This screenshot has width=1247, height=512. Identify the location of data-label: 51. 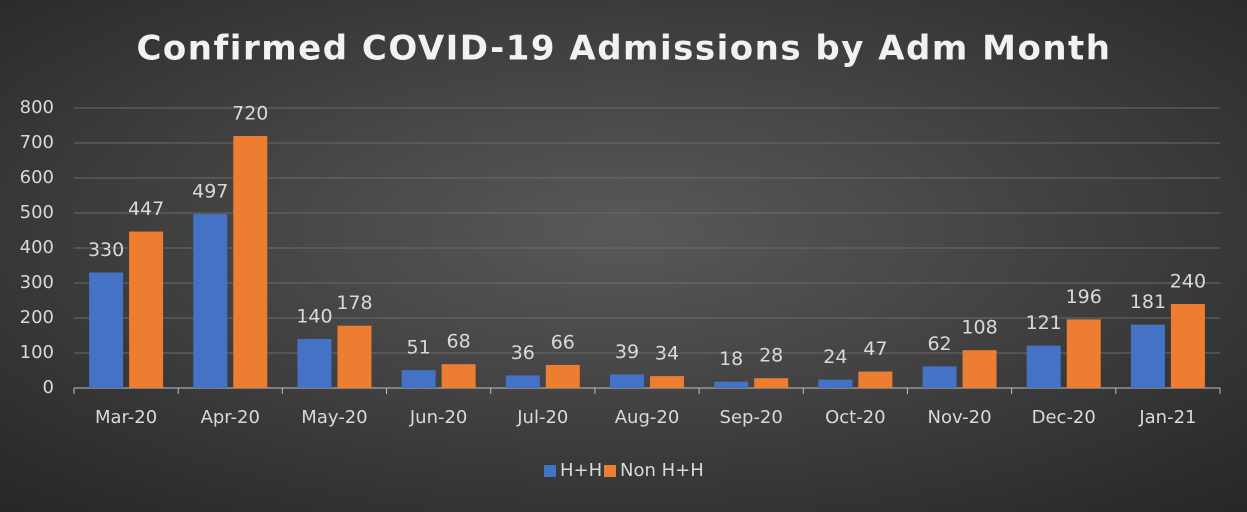
(419, 348).